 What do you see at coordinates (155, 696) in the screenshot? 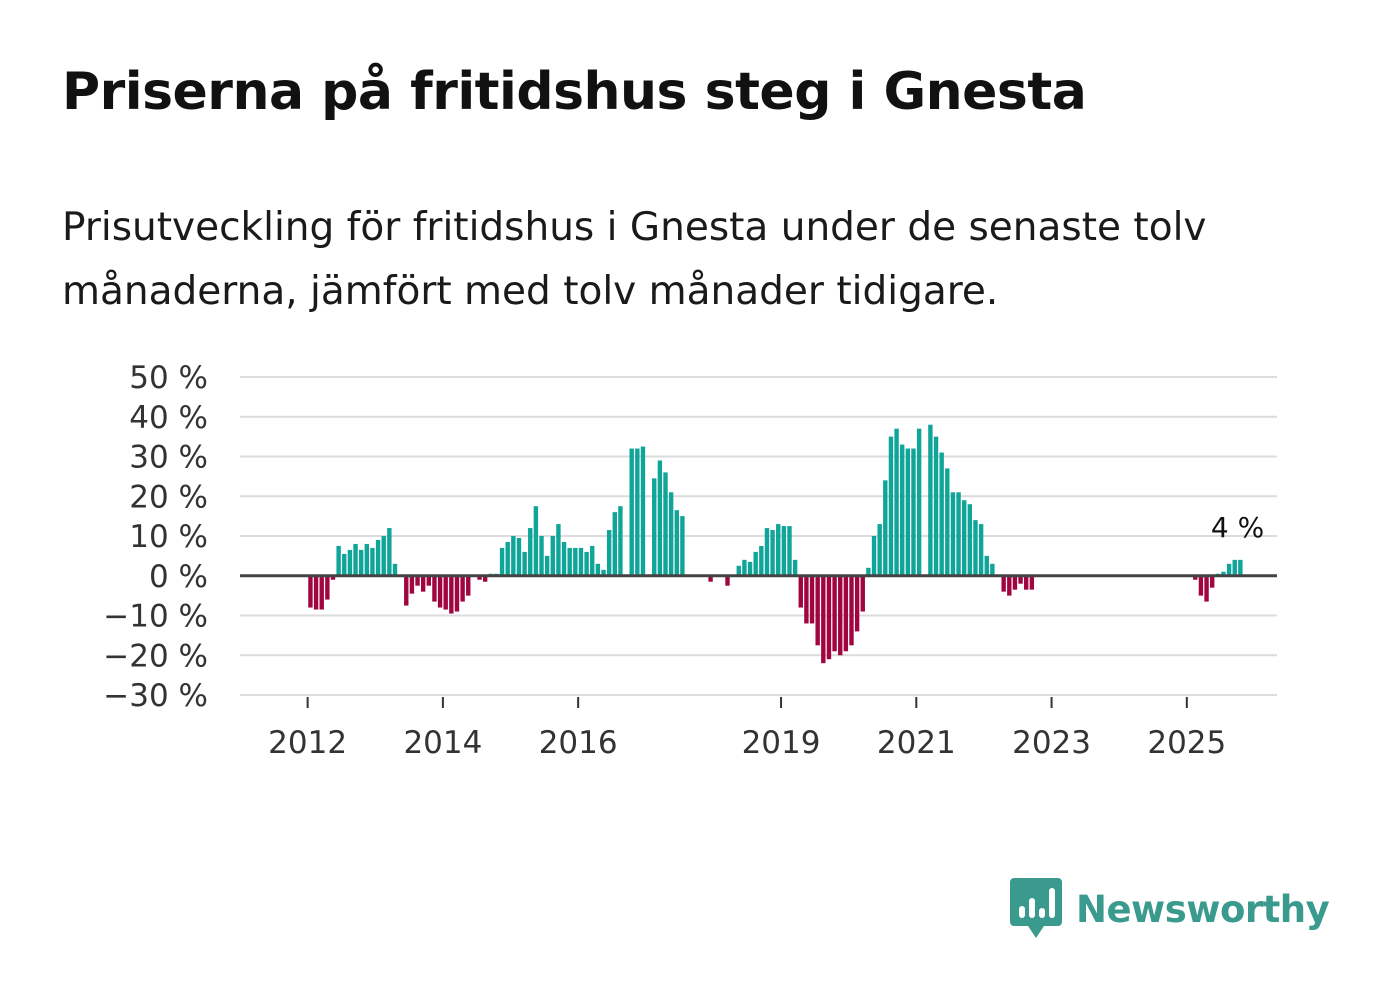
I see `y-tick-label: −30 %` at bounding box center [155, 696].